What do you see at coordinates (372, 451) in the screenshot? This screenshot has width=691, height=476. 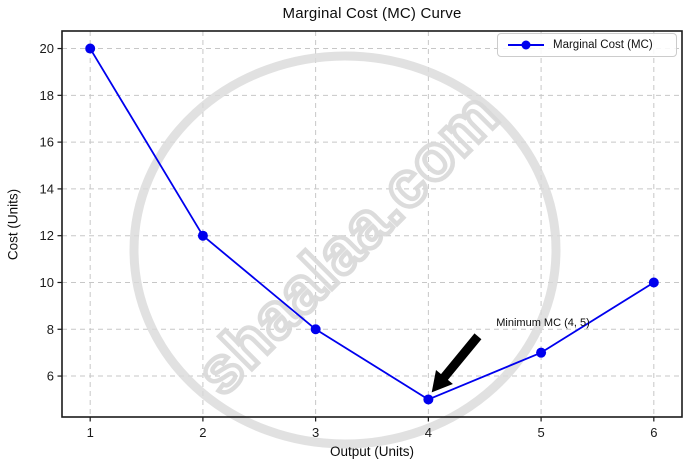 I see `x-axis-label: Output (Units)` at bounding box center [372, 451].